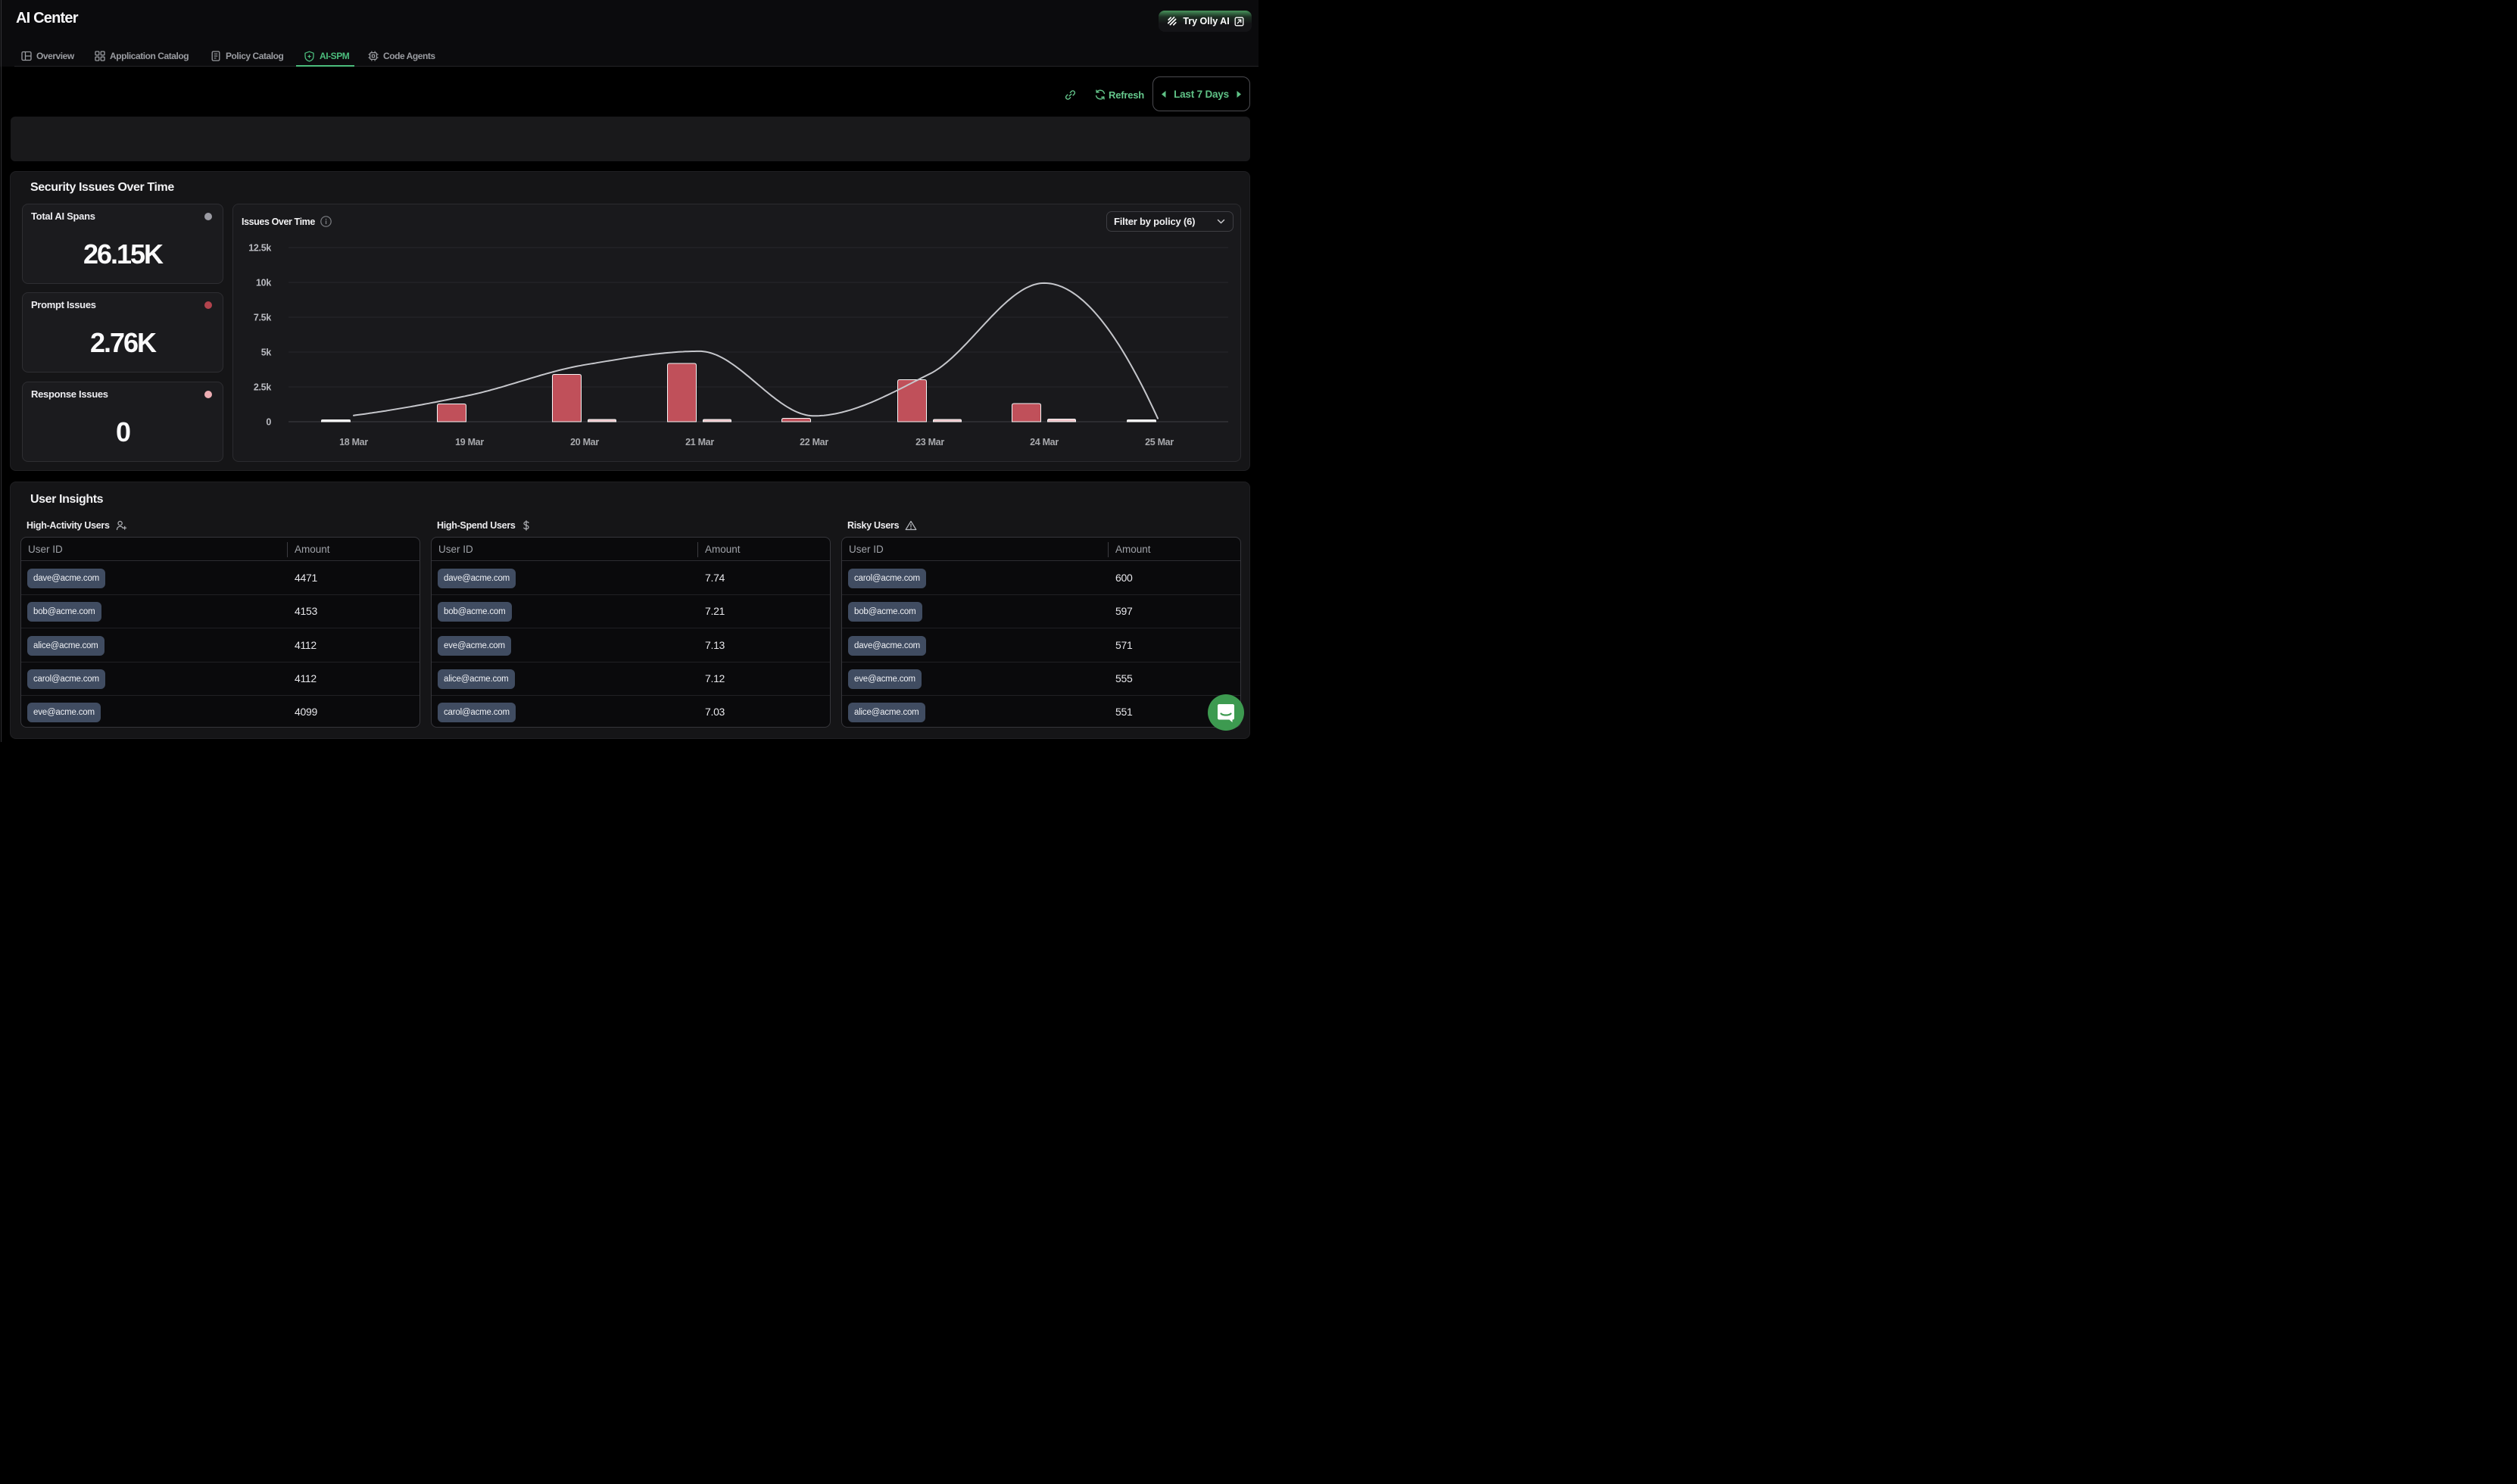 This screenshot has height=1484, width=2517. Describe the element at coordinates (259, 248) in the screenshot. I see `svg-text: 12.5k` at that location.